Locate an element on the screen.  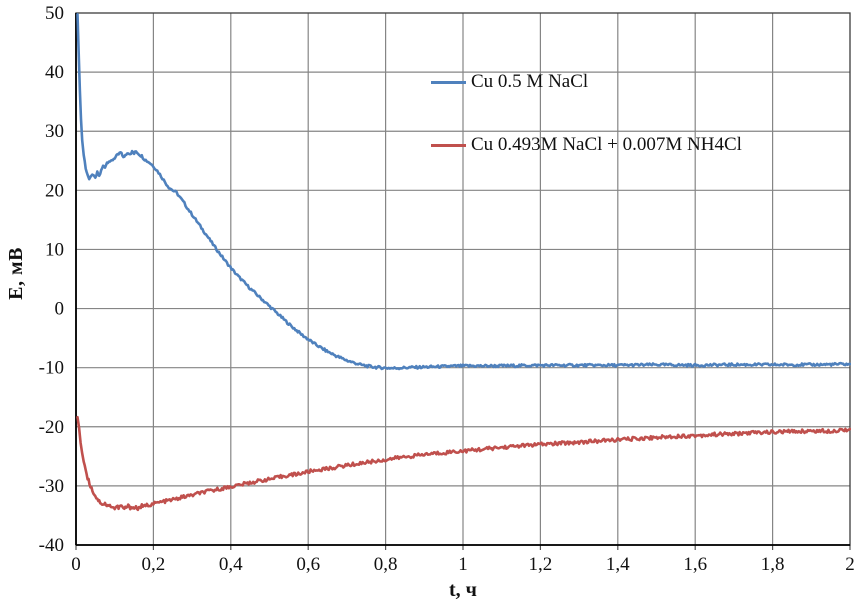
y-tick-label: -40 is located at coordinates (51, 545).